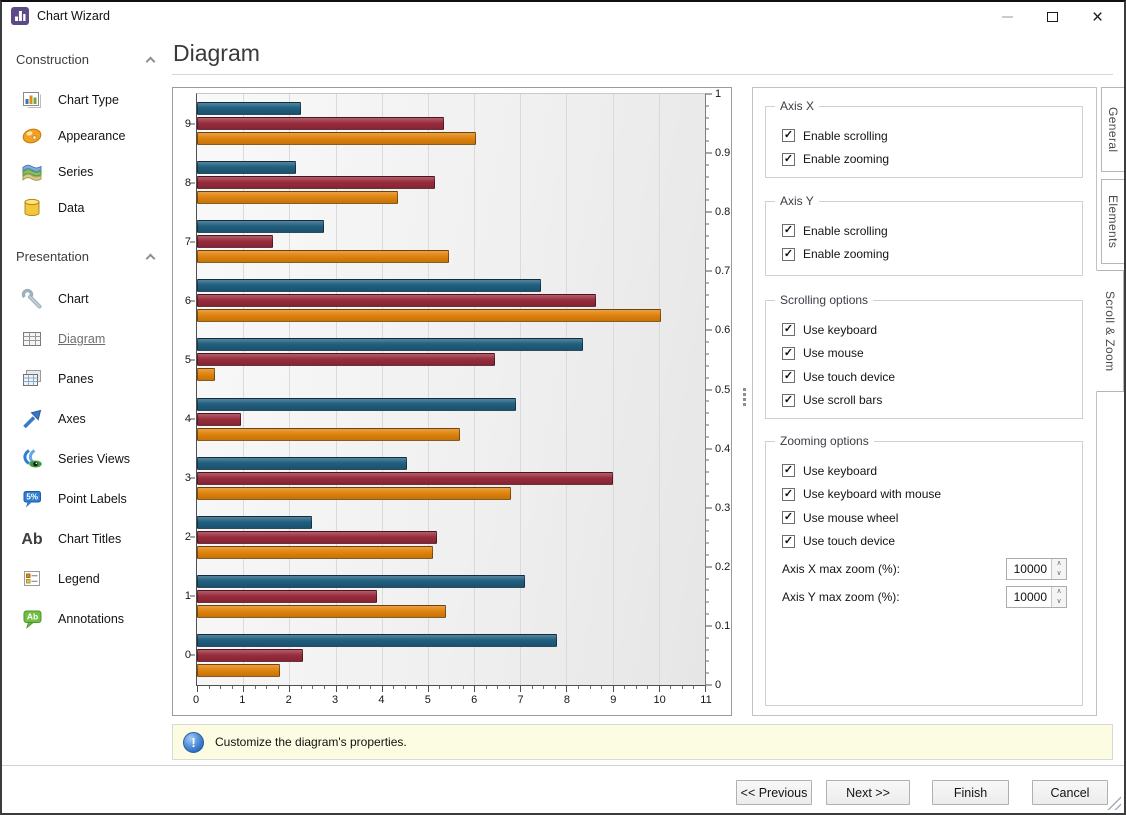 This screenshot has width=1126, height=815. I want to click on series-icon, so click(32, 172).